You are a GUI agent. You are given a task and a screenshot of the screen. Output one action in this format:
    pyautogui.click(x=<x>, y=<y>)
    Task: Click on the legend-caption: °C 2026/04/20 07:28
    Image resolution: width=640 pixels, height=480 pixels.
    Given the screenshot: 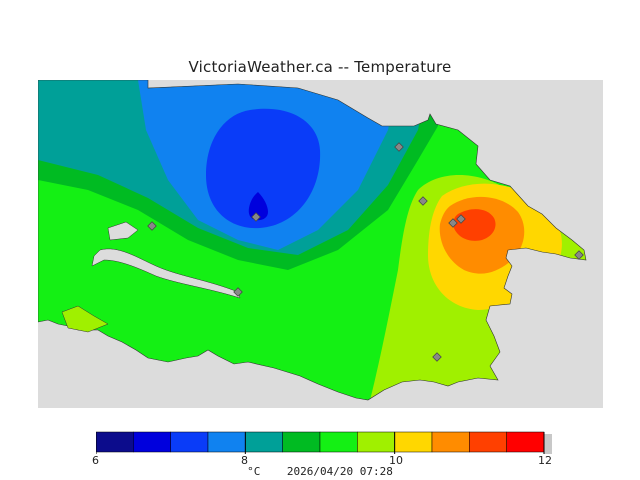 What is the action you would take?
    pyautogui.click(x=320, y=471)
    